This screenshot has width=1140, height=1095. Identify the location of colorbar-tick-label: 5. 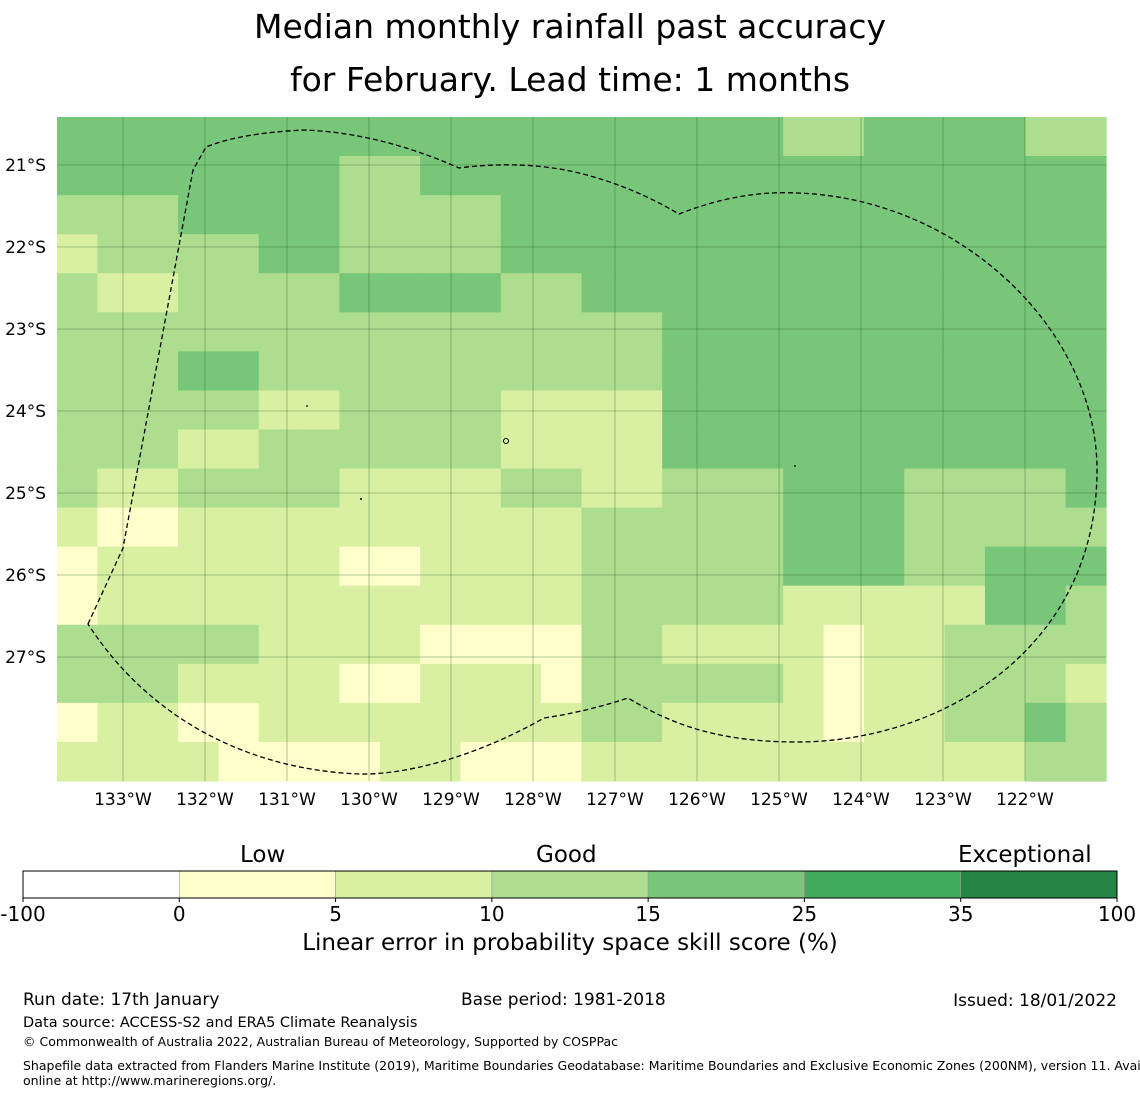
(335, 914).